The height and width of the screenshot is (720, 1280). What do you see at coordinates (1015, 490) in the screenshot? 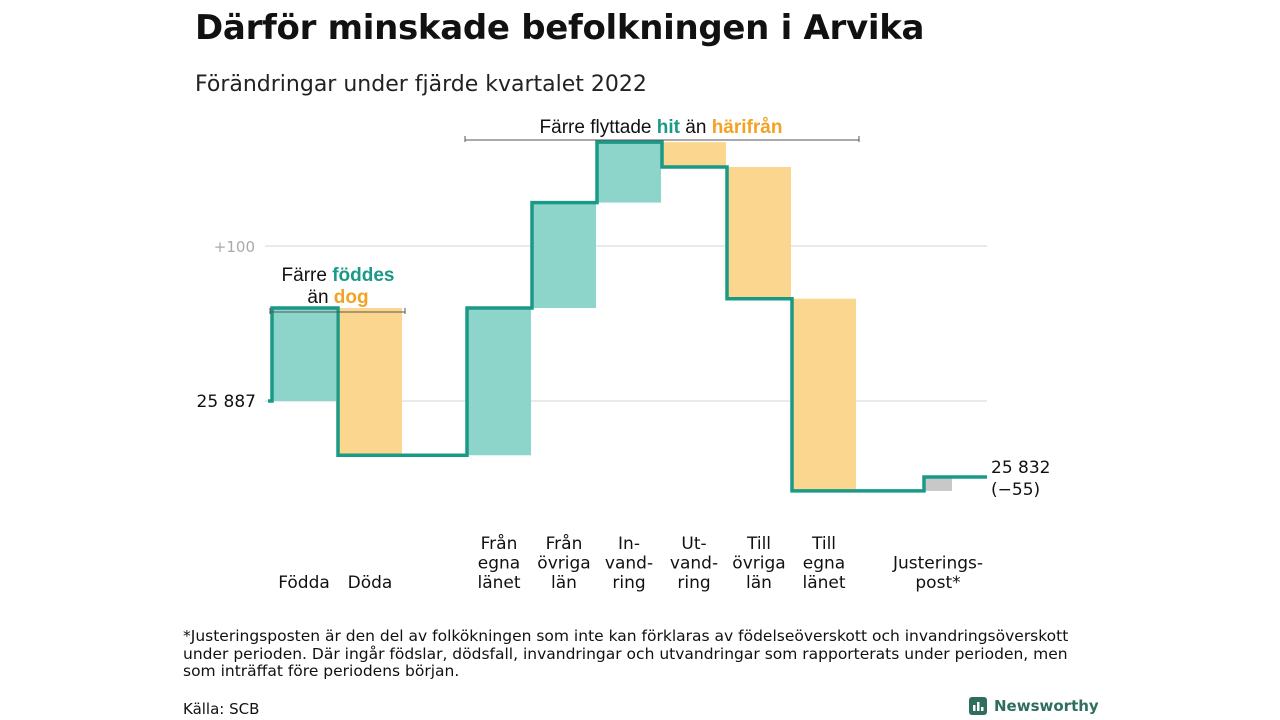
I see `end-change-label: (−55)` at bounding box center [1015, 490].